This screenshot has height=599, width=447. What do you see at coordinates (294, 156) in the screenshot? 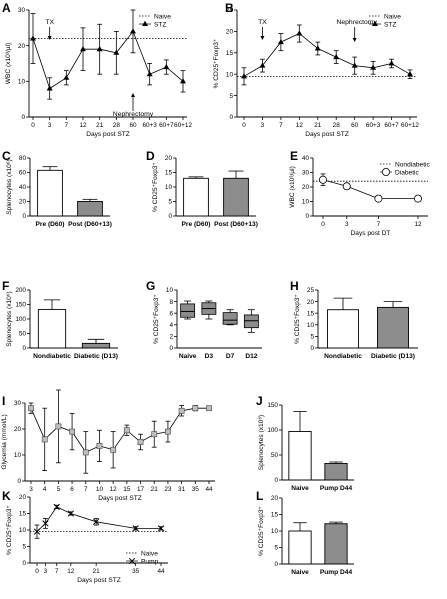
I see `panel-label-e: E` at bounding box center [294, 156].